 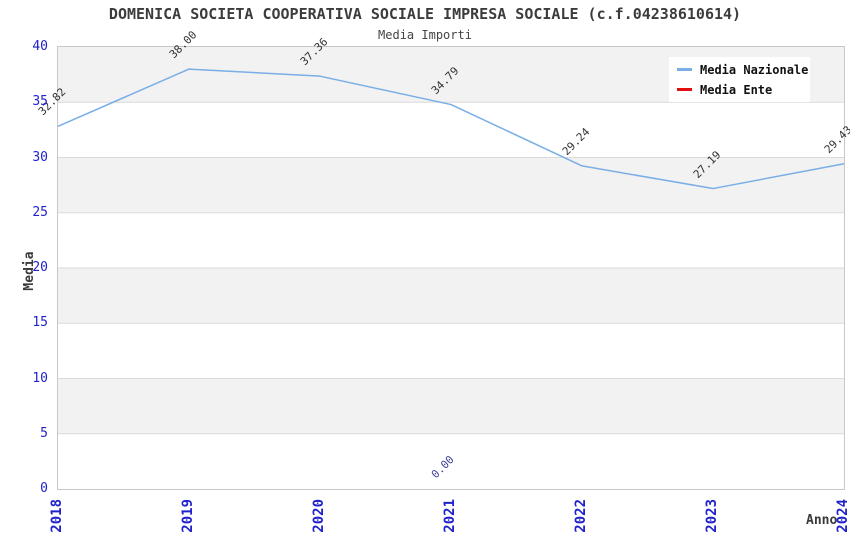 I want to click on x-tick-label: 2019, so click(x=188, y=516).